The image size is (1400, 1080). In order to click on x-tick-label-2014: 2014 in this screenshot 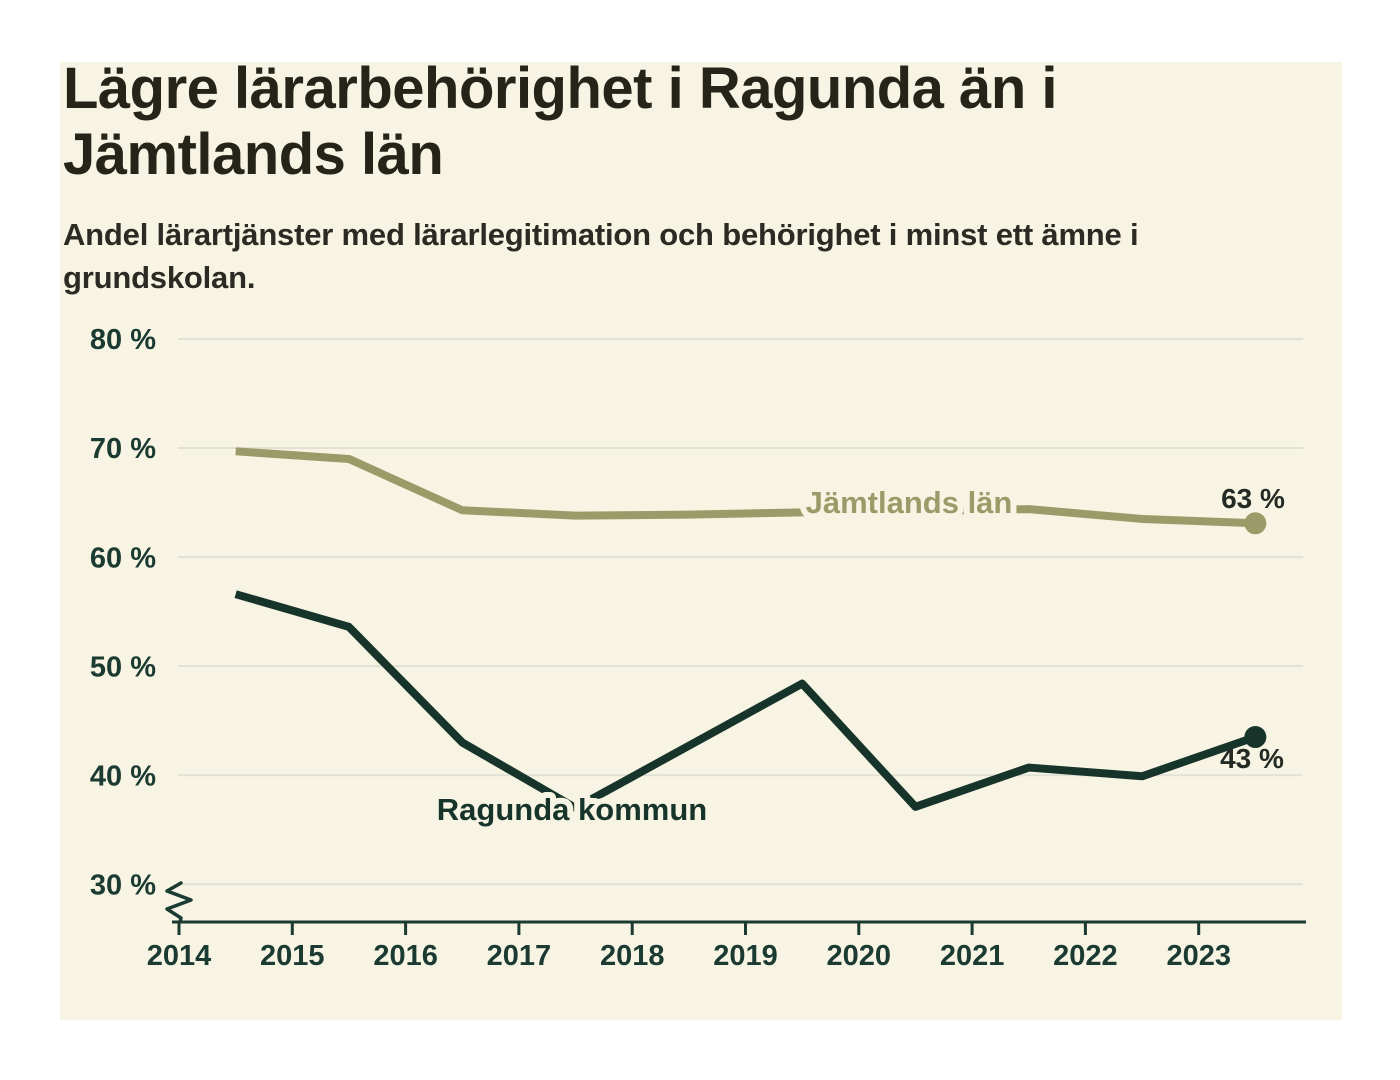, I will do `click(179, 956)`.